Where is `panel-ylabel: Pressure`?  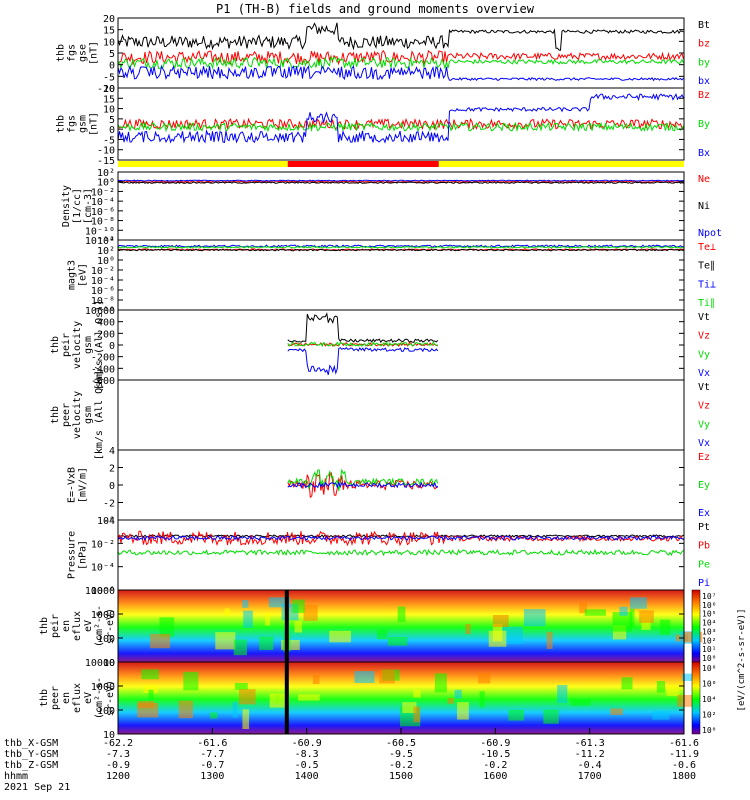
panel-ylabel: Pressure is located at coordinates (72, 555).